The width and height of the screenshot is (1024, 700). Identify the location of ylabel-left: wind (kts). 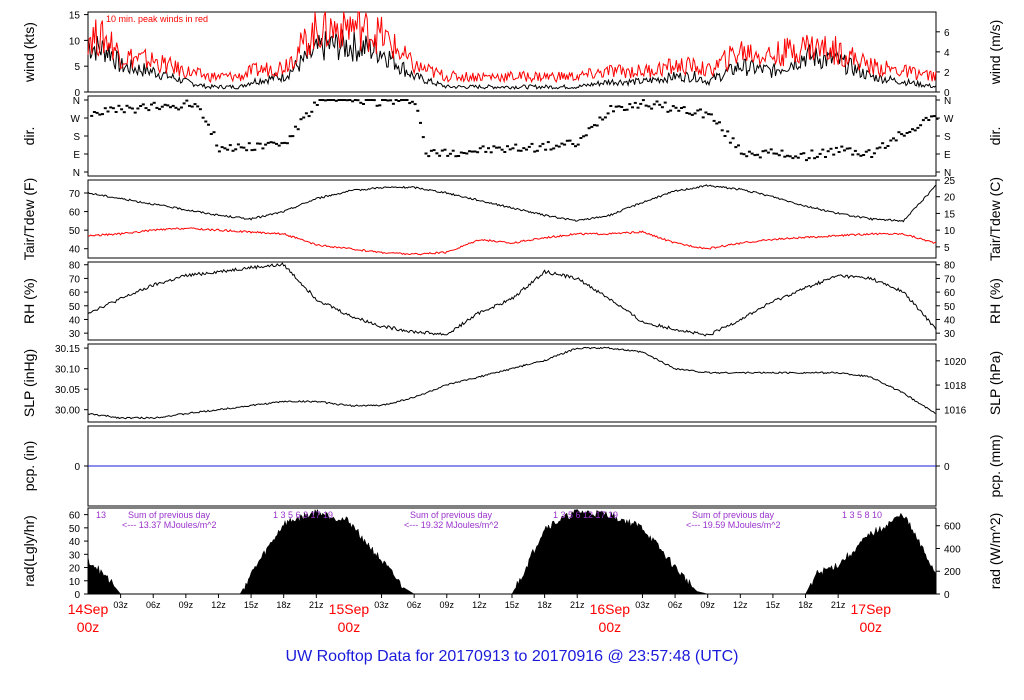
(29, 52).